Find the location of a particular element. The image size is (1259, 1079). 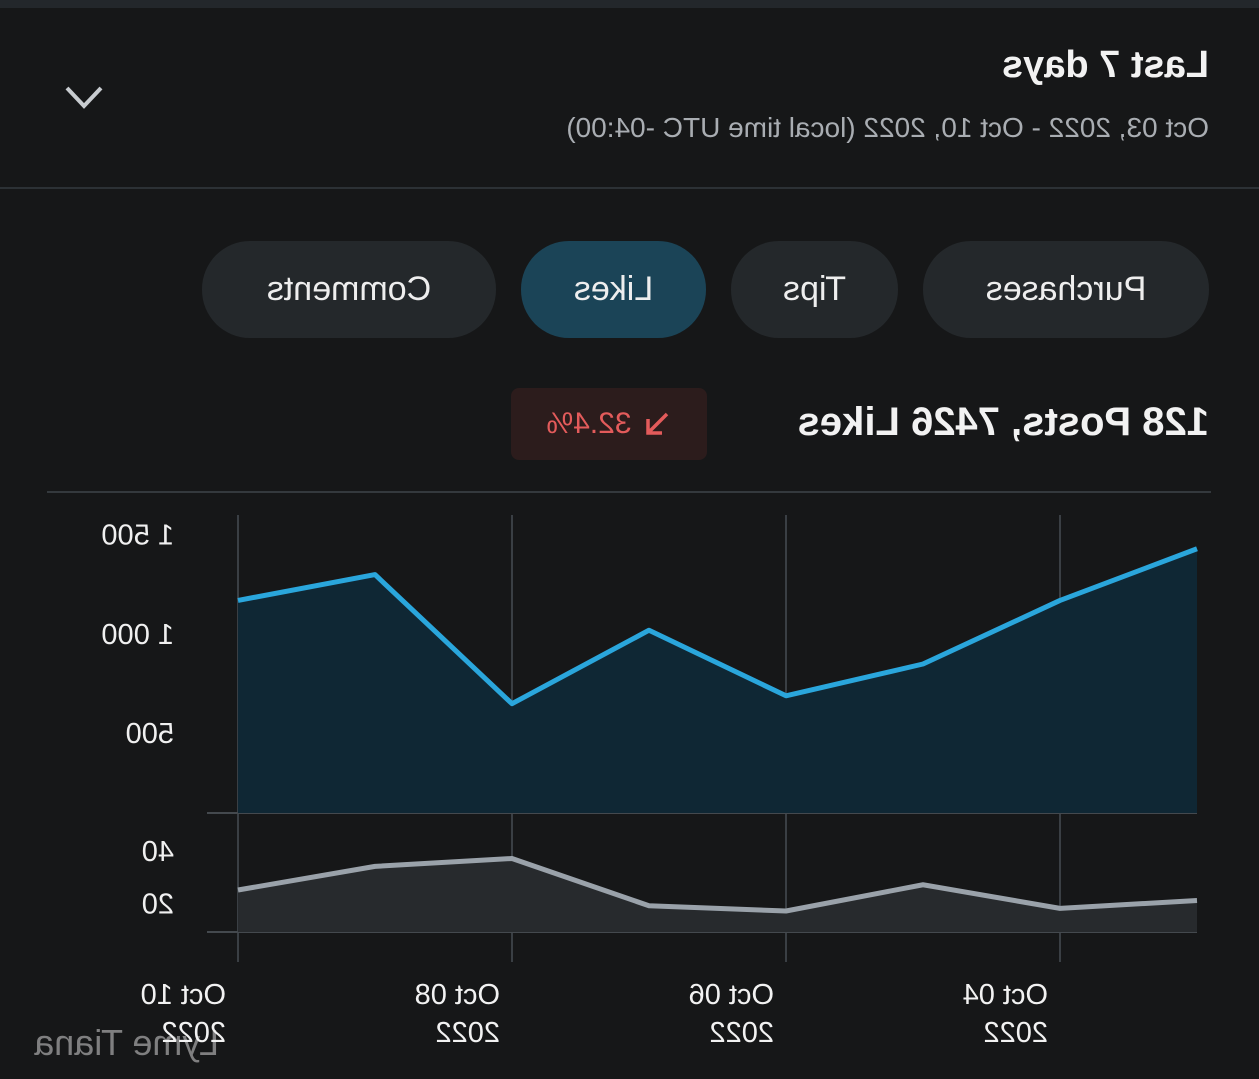

change-badge: 32.4% is located at coordinates (609, 424).